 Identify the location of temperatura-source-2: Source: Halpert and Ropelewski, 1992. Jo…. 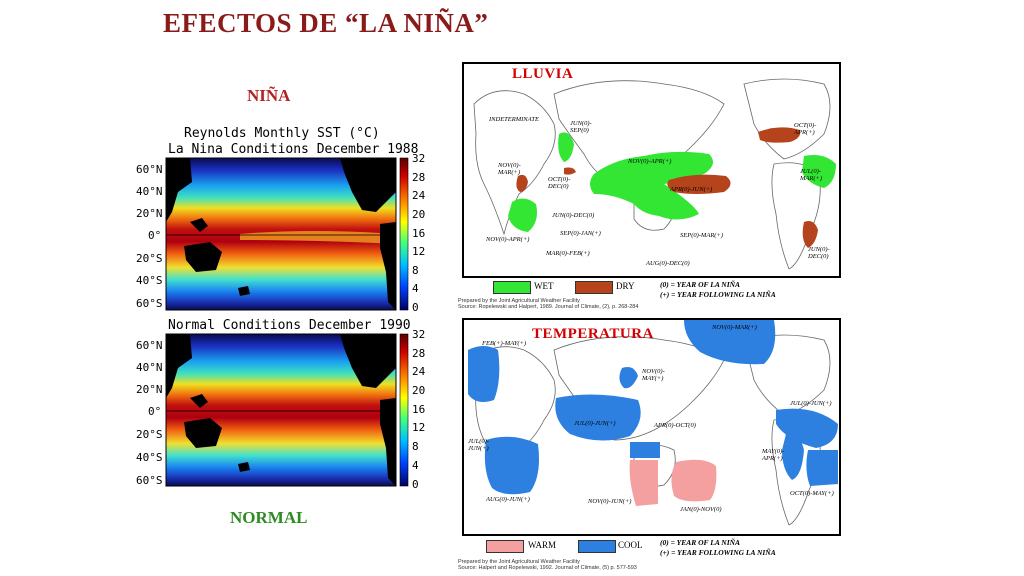
(547, 568).